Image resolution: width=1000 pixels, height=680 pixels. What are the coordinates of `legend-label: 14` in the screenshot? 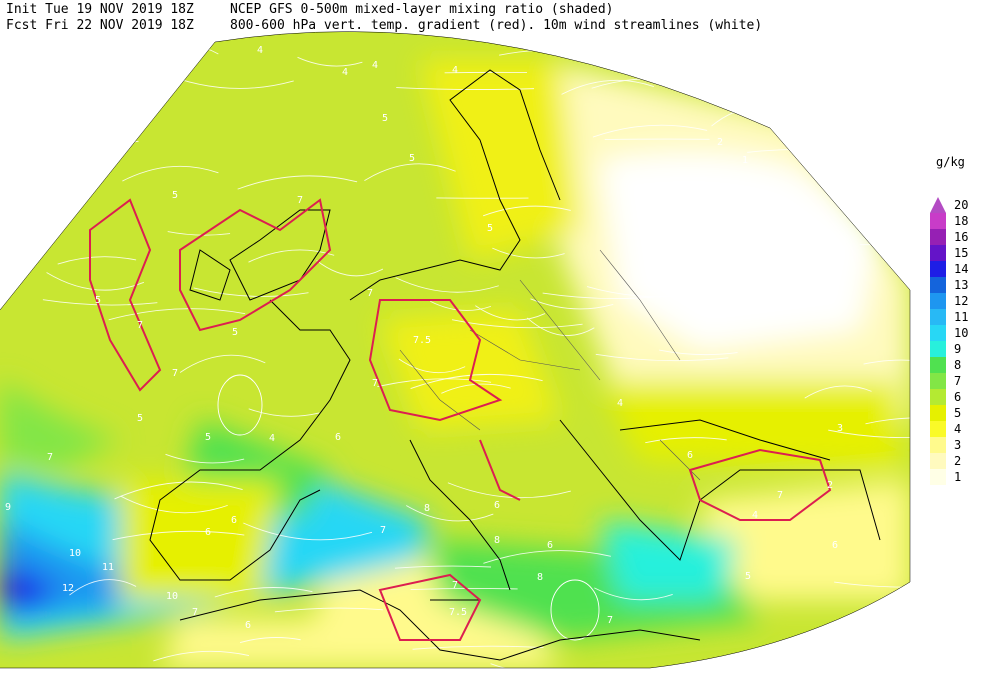 It's located at (961, 269).